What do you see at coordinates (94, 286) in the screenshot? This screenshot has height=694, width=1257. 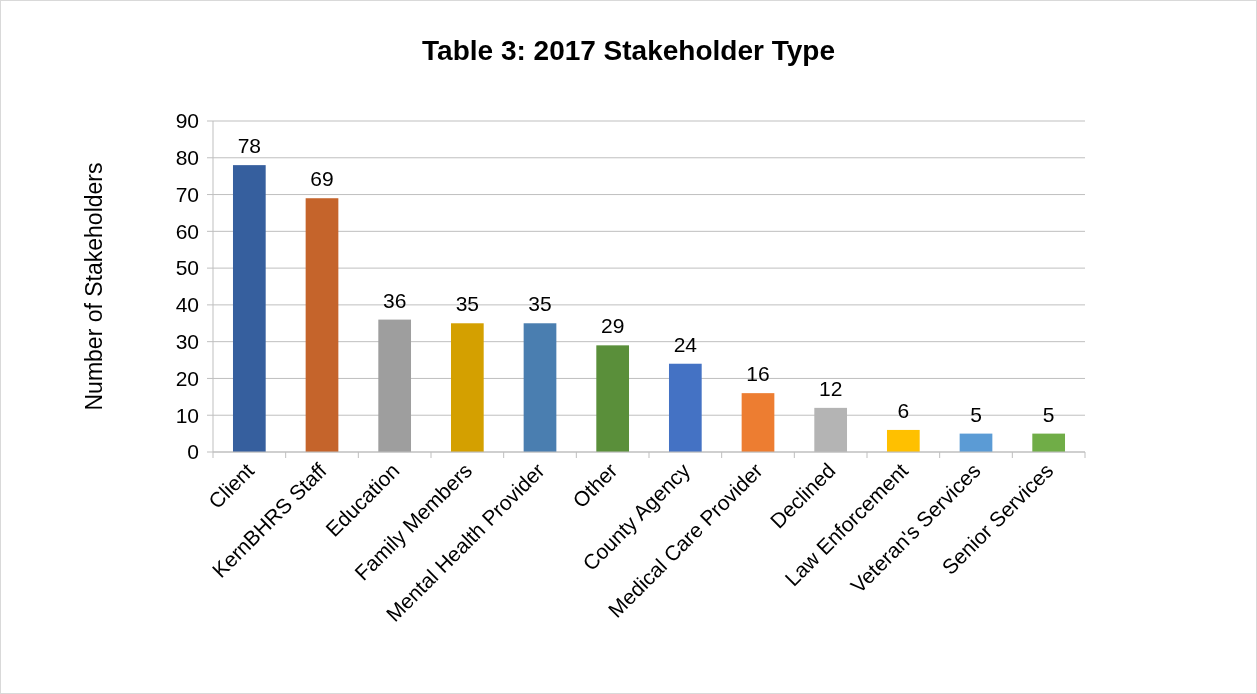 I see `y-axis-title: Number of Stakeholders` at bounding box center [94, 286].